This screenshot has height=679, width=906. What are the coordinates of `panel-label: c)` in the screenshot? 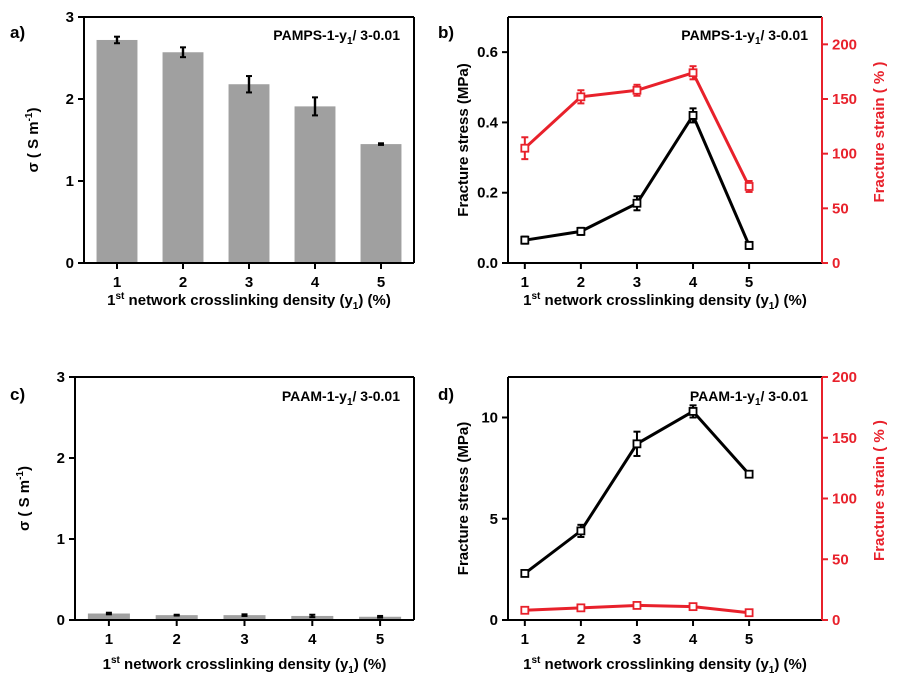 It's located at (17, 394).